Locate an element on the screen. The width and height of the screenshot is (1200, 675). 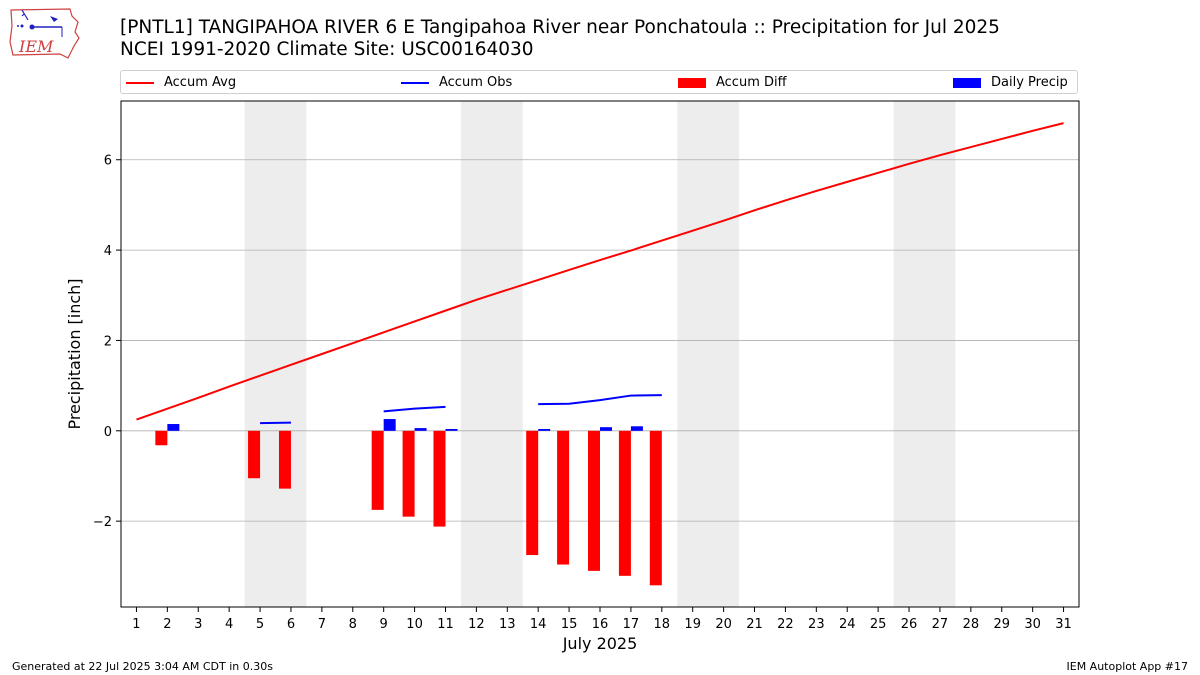
x-tick-label: 13 is located at coordinates (507, 624).